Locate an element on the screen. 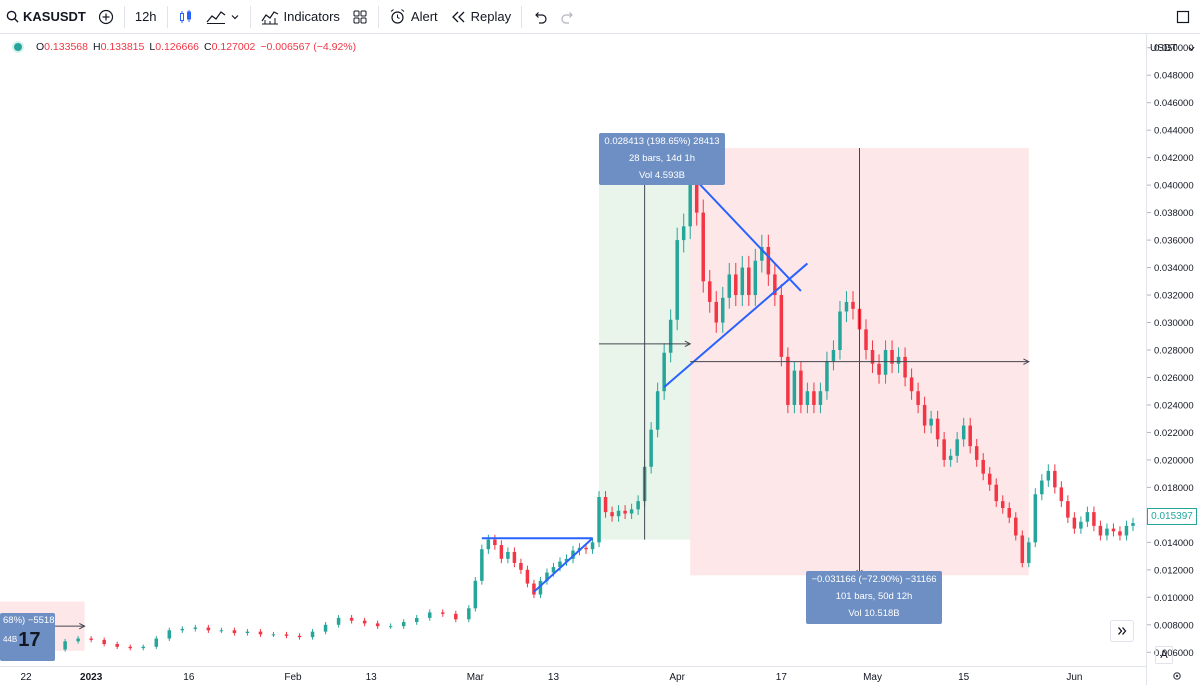 The image size is (1200, 691). maximize-icon is located at coordinates (1183, 16).